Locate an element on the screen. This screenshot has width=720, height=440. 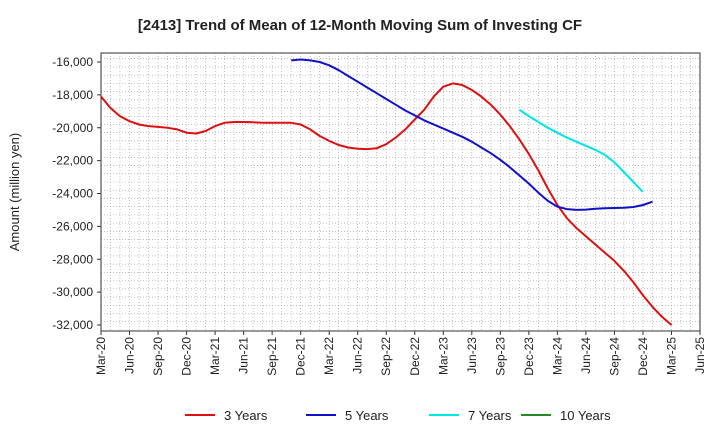
x-tick-label: Mar-20 is located at coordinates (101, 356).